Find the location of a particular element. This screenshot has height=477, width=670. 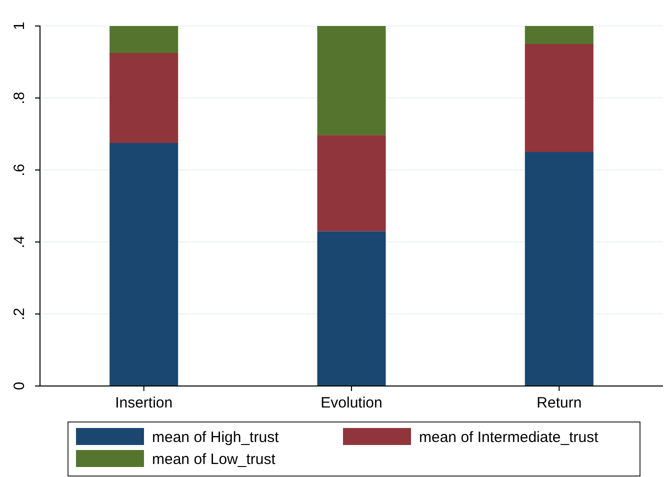

y-tick-label: .8 is located at coordinates (19, 98).